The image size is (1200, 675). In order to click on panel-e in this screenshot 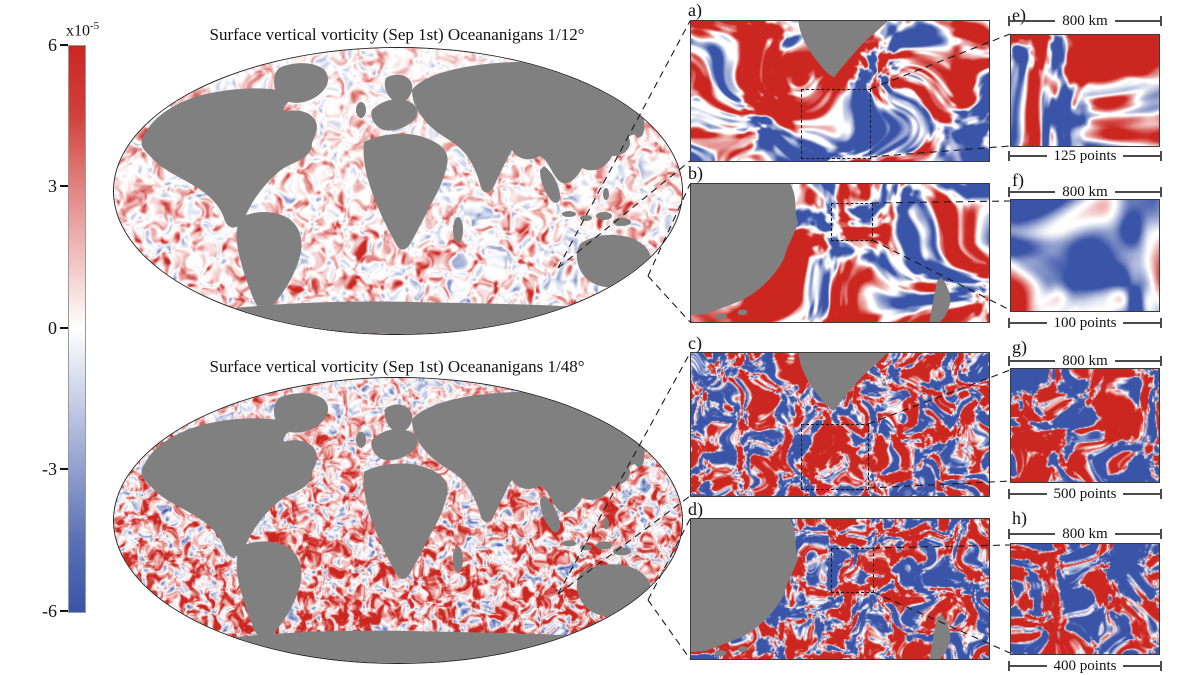, I will do `click(1085, 90)`.